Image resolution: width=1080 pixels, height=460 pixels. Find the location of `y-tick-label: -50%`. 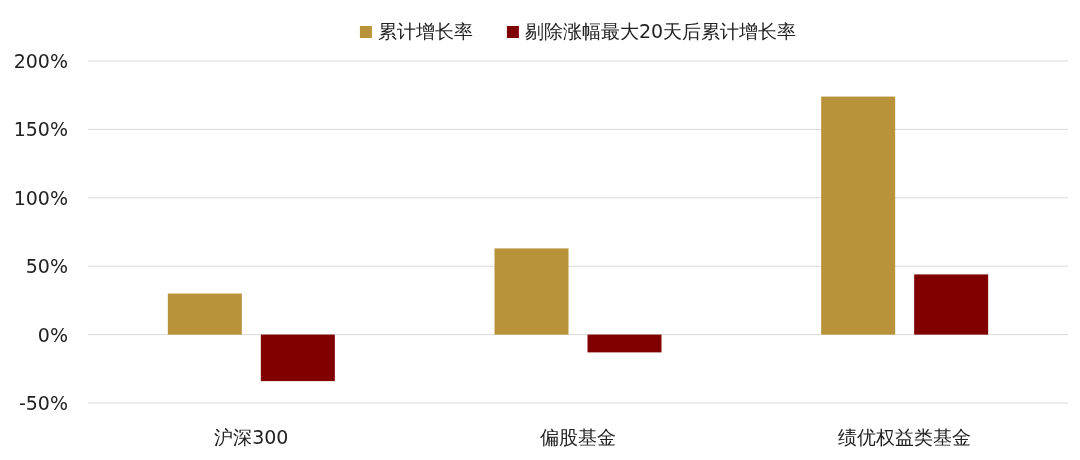

y-tick-label: -50% is located at coordinates (43, 403).